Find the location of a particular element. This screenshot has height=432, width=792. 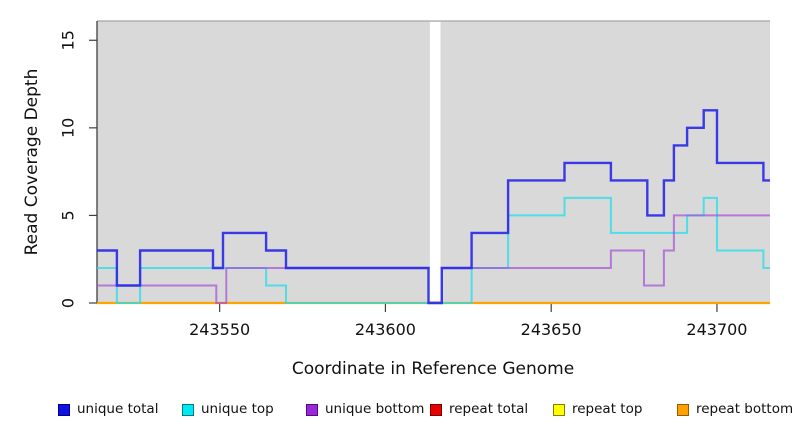

y-tick-label: 10 is located at coordinates (67, 128).